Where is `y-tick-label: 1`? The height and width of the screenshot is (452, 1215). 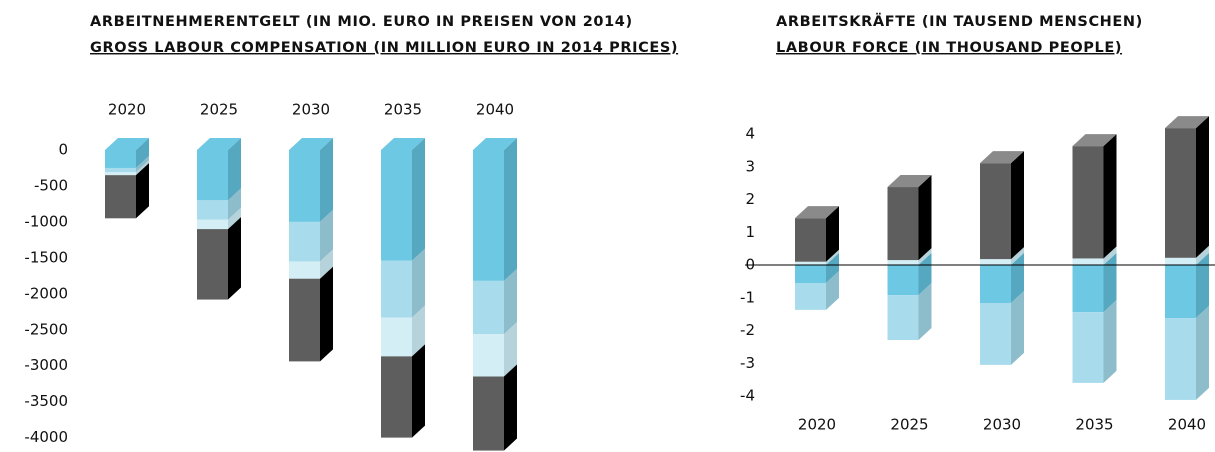
y-tick-label: 1 is located at coordinates (750, 232).